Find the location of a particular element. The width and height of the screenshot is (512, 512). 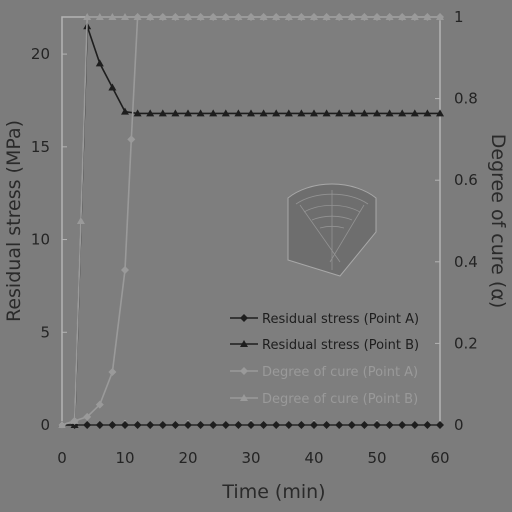

x-tick-label-1: 10 is located at coordinates (124, 458).